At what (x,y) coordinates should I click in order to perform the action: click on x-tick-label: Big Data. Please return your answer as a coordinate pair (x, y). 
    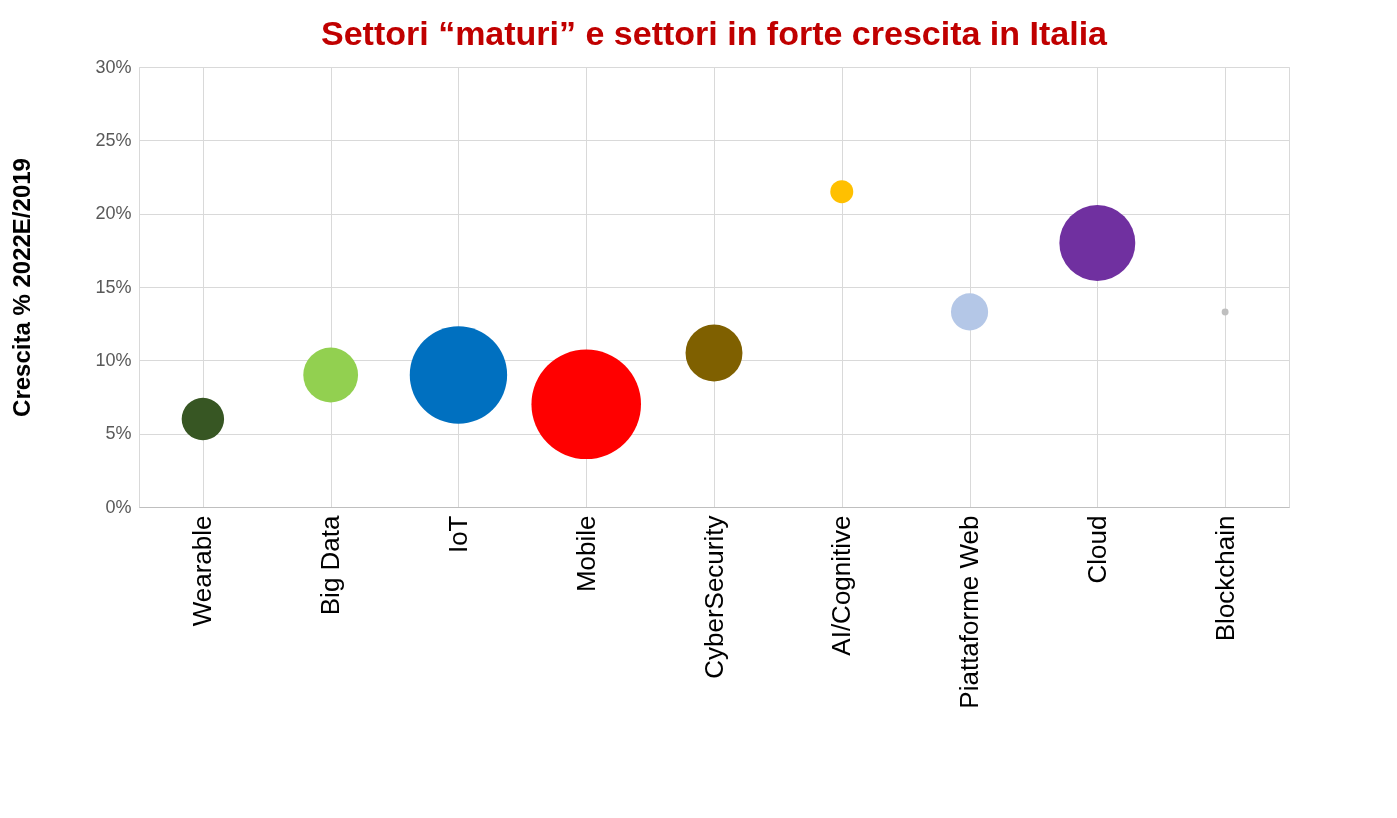
    Looking at the image, I should click on (330, 565).